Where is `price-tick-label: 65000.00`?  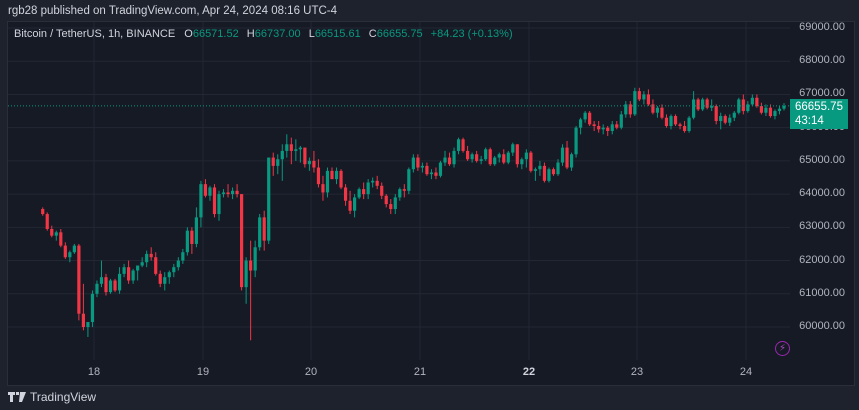 price-tick-label: 65000.00 is located at coordinates (822, 159).